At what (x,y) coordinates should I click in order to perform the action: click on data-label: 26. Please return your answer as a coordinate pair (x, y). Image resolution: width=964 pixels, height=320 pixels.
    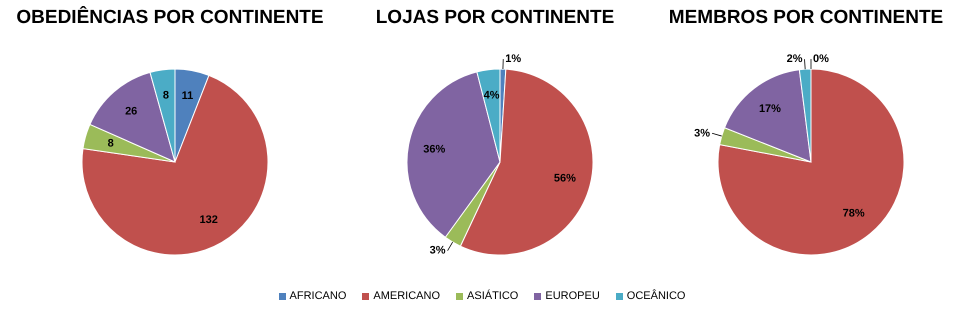
    Looking at the image, I should click on (131, 111).